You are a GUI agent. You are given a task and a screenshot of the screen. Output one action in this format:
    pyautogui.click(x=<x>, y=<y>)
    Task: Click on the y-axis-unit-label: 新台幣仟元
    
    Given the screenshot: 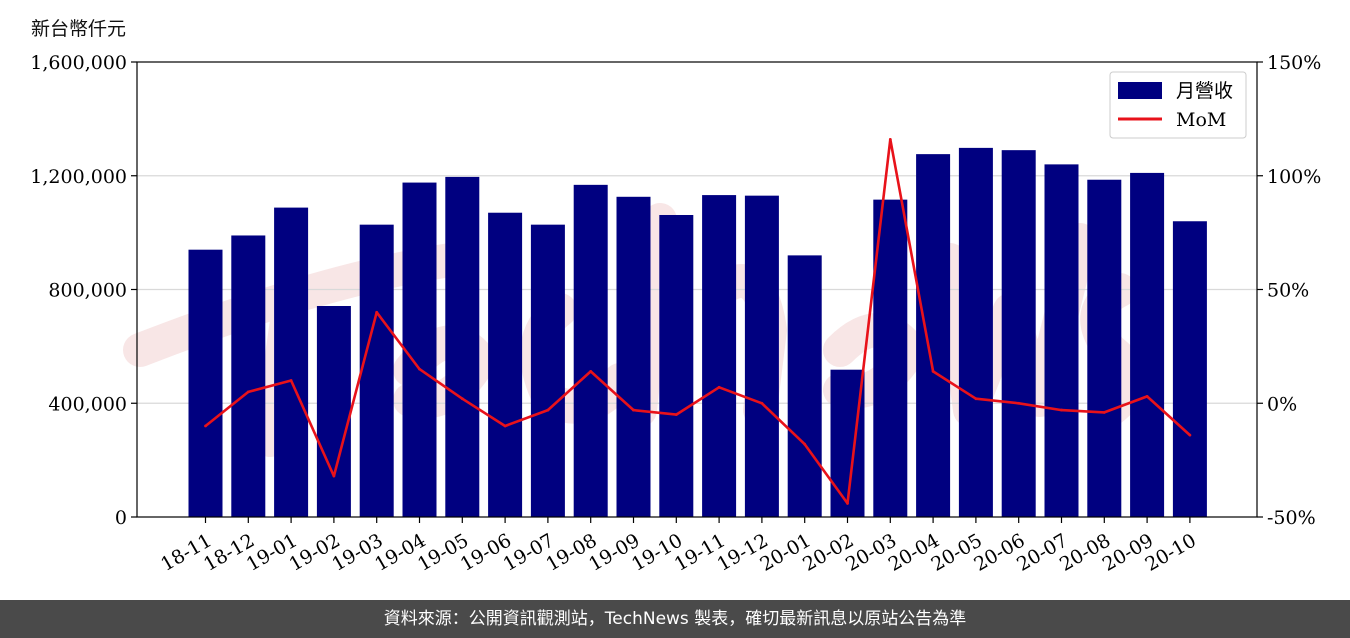 What is the action you would take?
    pyautogui.click(x=79, y=29)
    